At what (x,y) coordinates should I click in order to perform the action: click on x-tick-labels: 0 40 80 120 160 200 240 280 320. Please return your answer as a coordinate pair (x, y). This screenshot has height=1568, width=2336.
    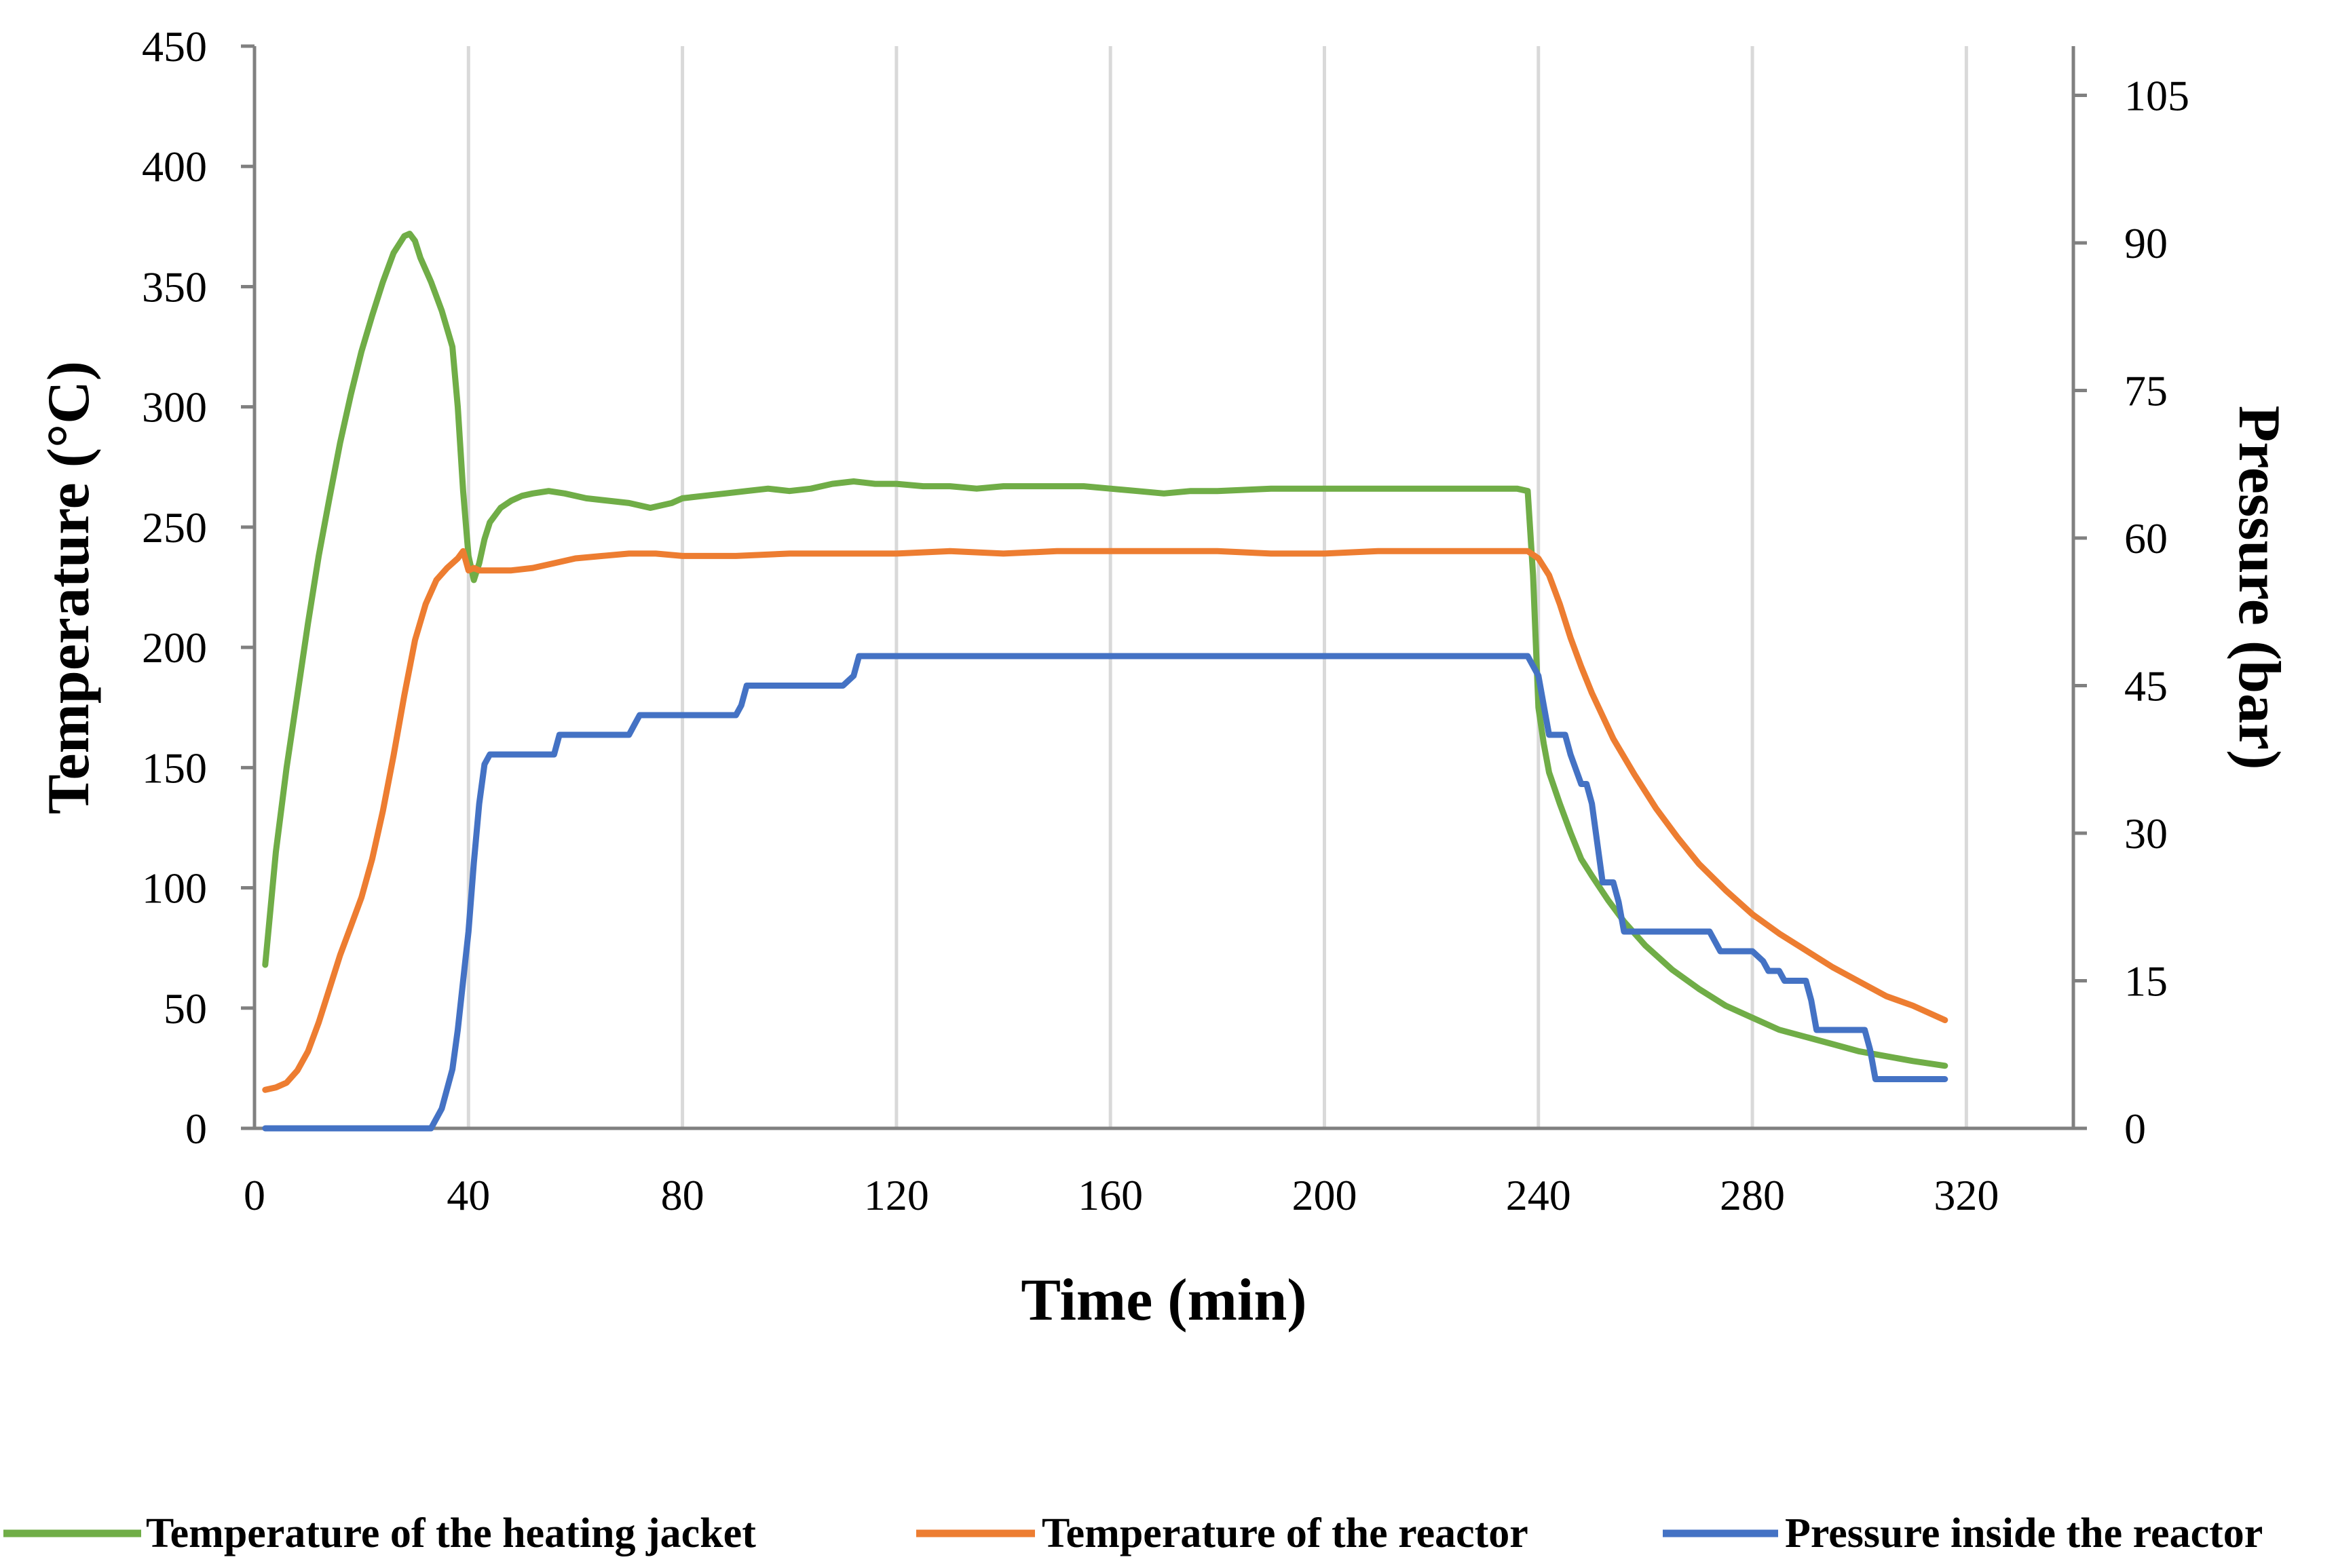
    Looking at the image, I should click on (1121, 1195).